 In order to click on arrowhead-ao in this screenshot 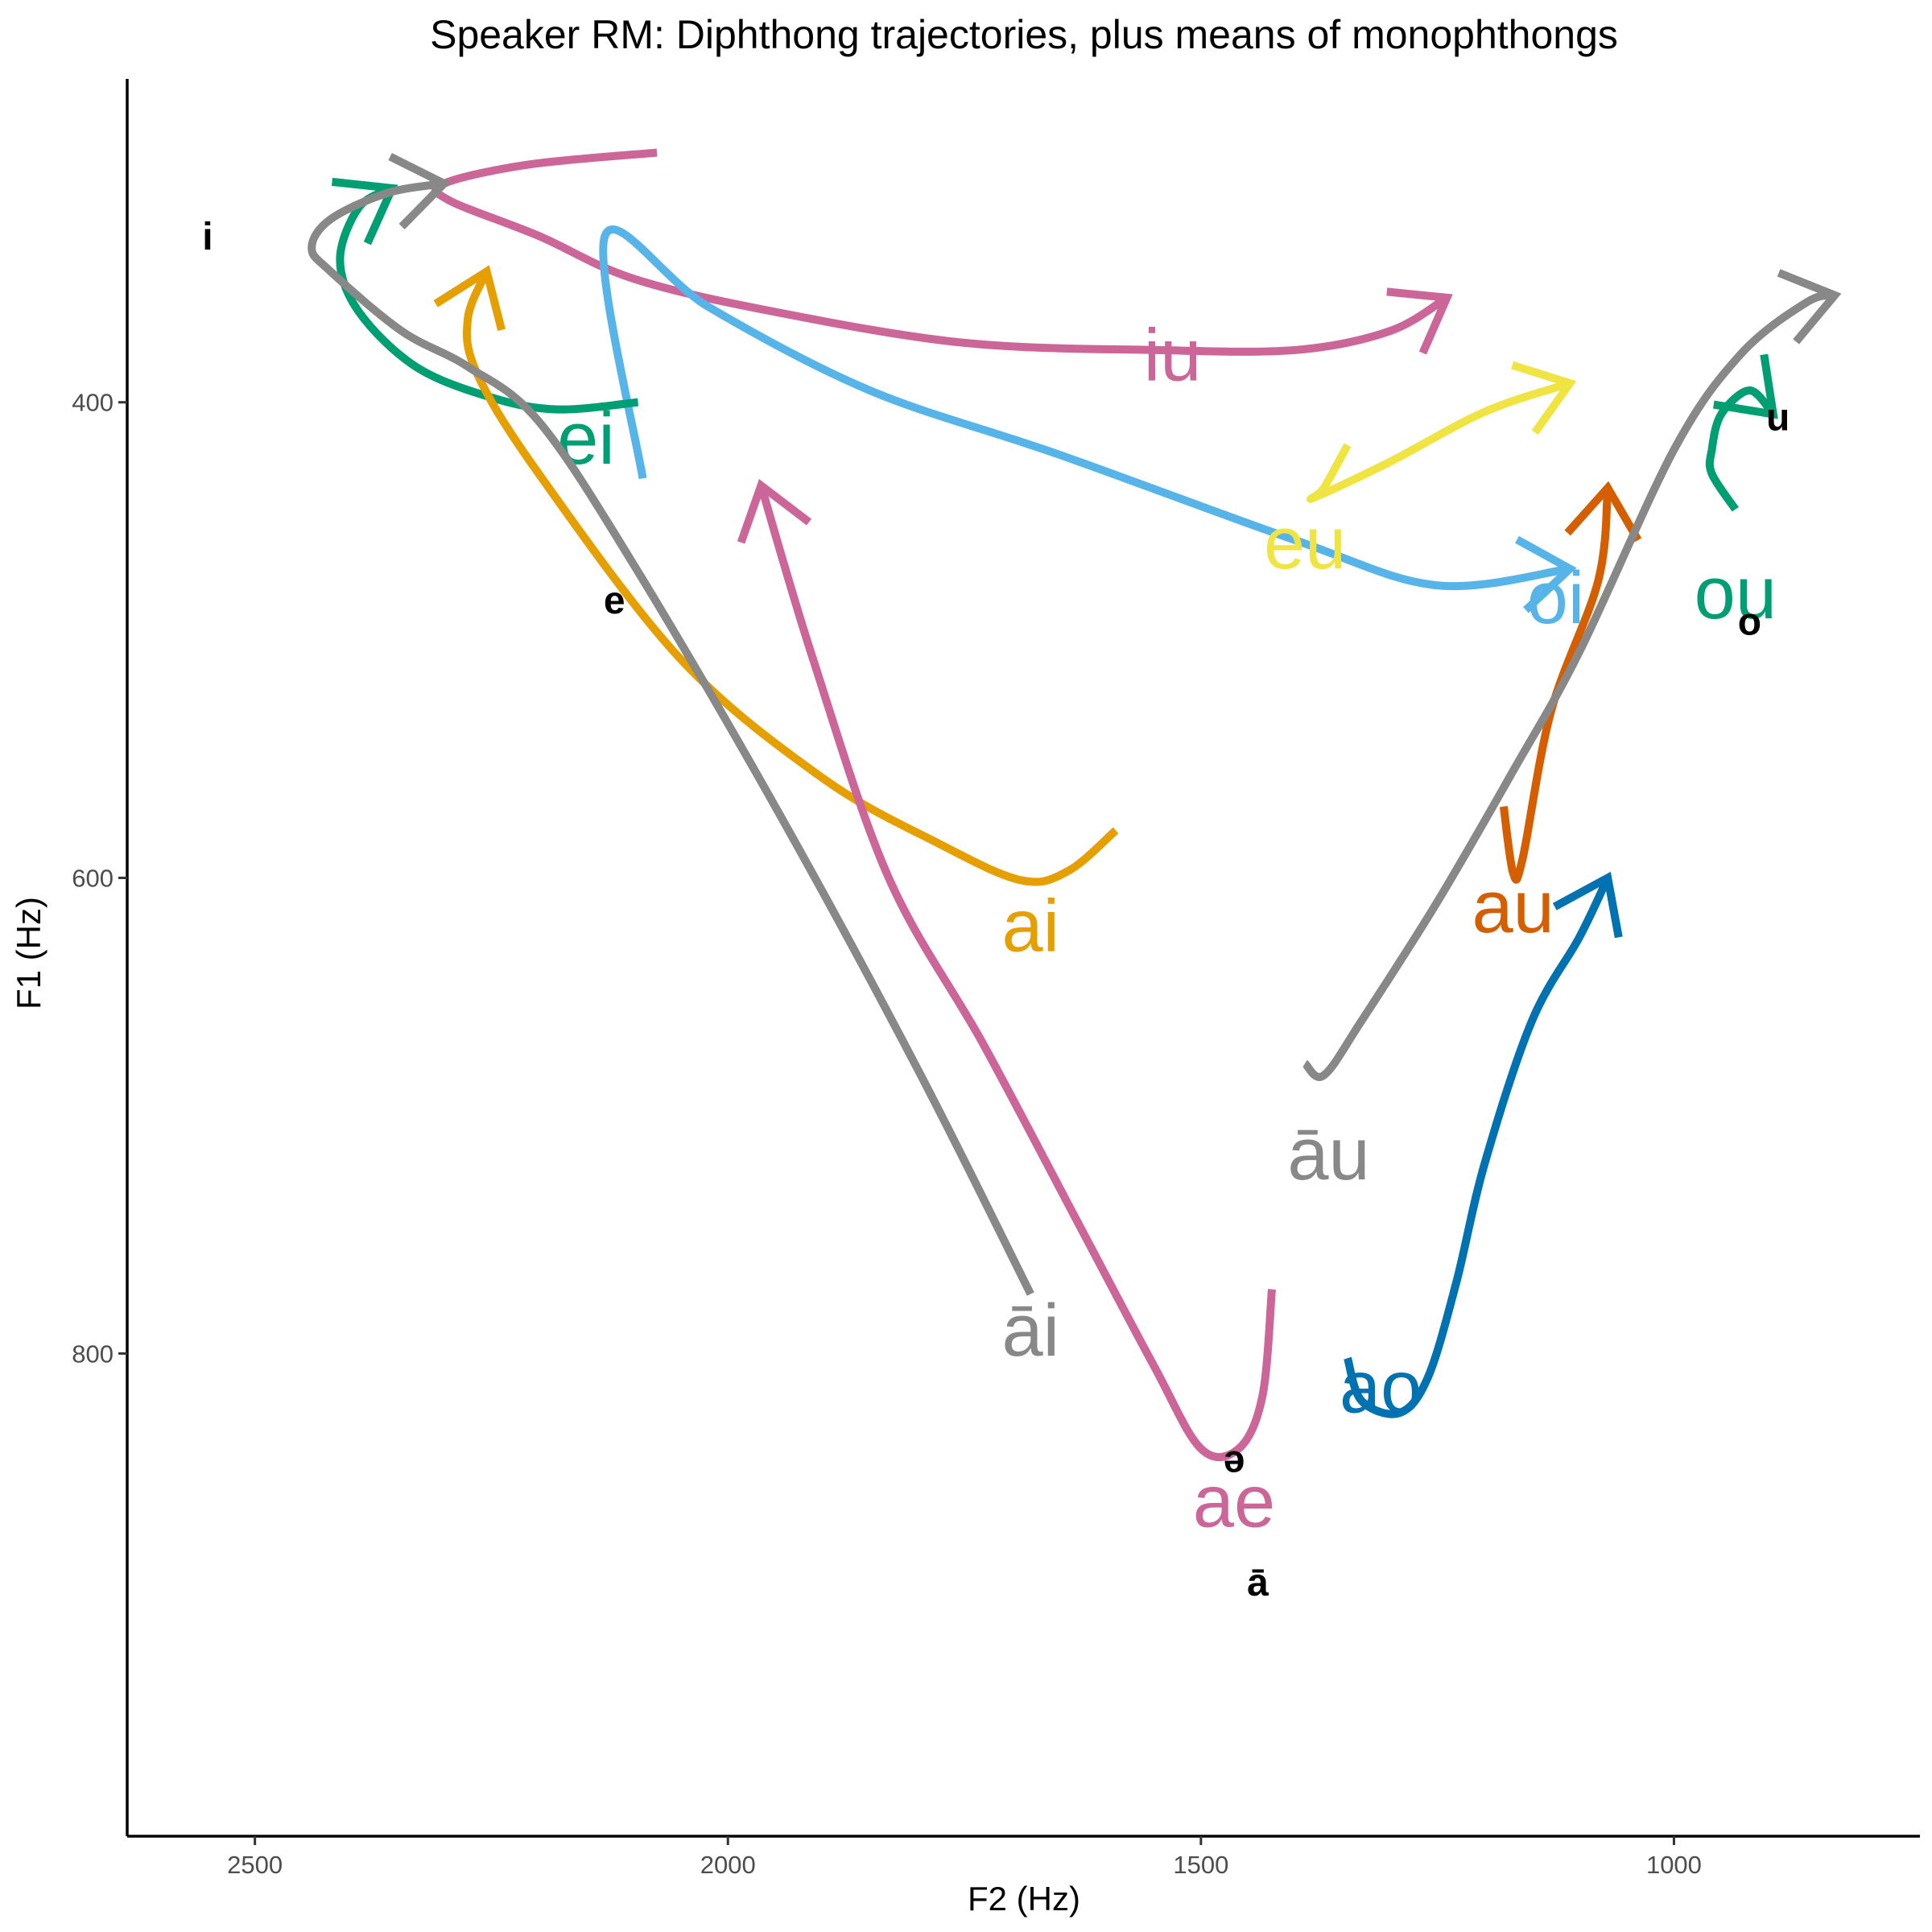, I will do `click(1587, 905)`.